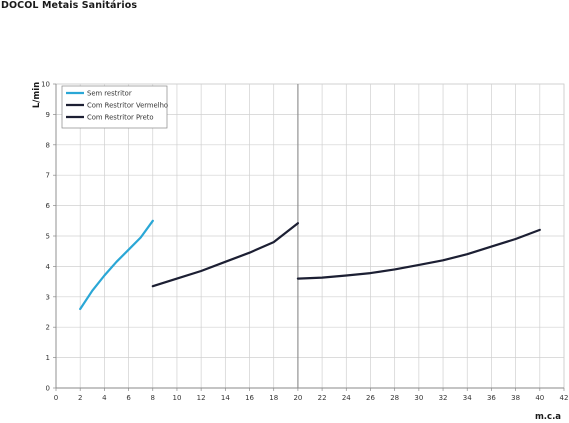  I want to click on x-tick-label: 34, so click(467, 398).